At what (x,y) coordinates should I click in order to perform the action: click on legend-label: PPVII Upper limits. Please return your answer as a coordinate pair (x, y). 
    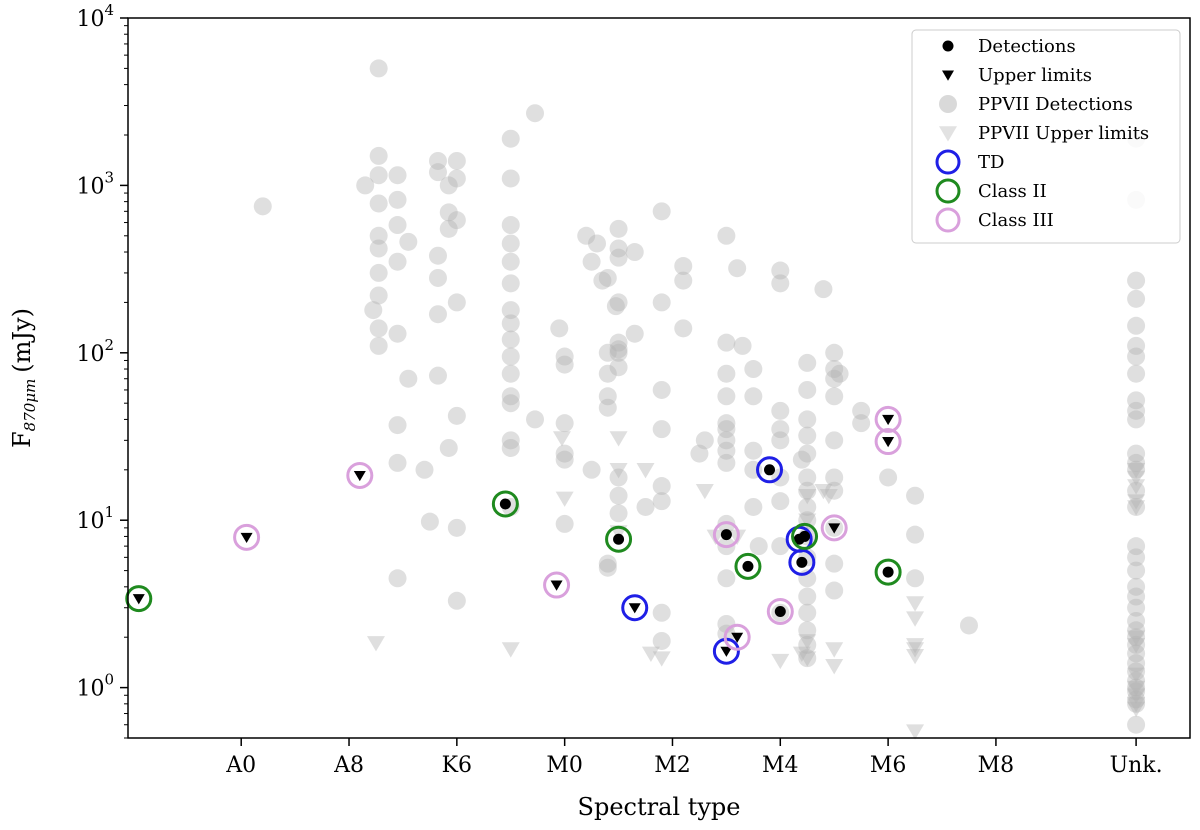
    Looking at the image, I should click on (1063, 133).